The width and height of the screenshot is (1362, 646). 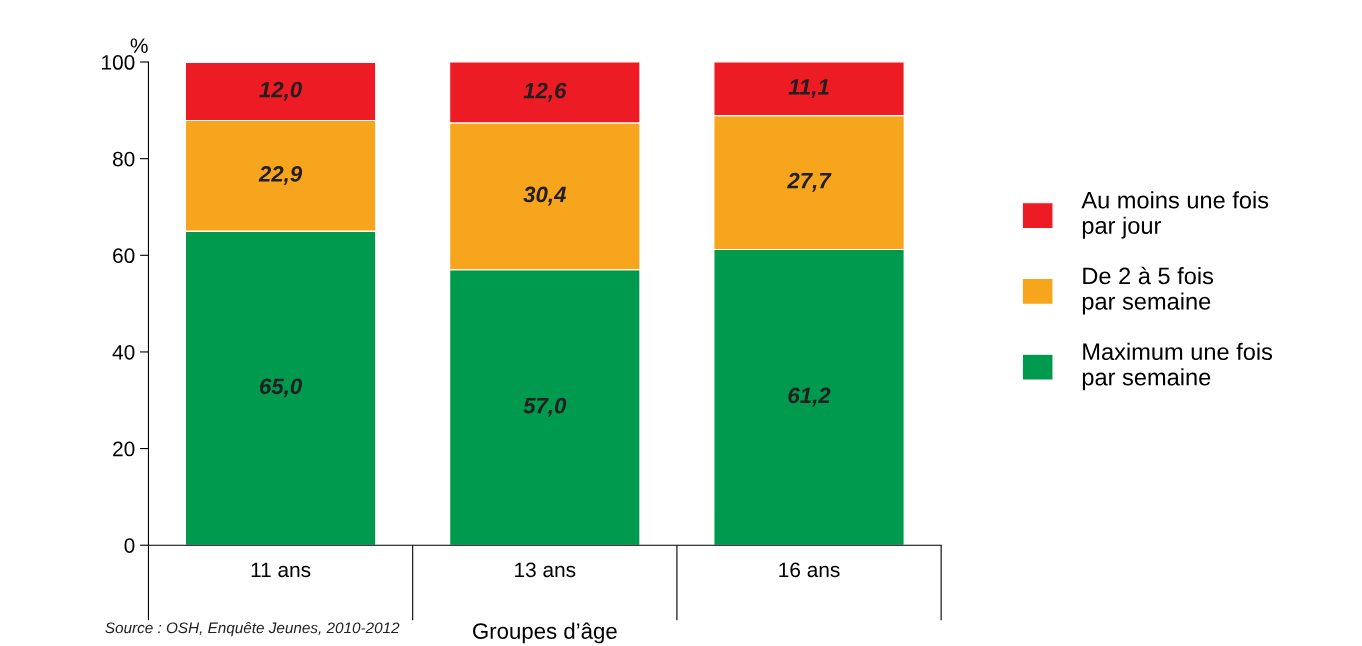 What do you see at coordinates (545, 570) in the screenshot?
I see `x-tick-label: 13 ans` at bounding box center [545, 570].